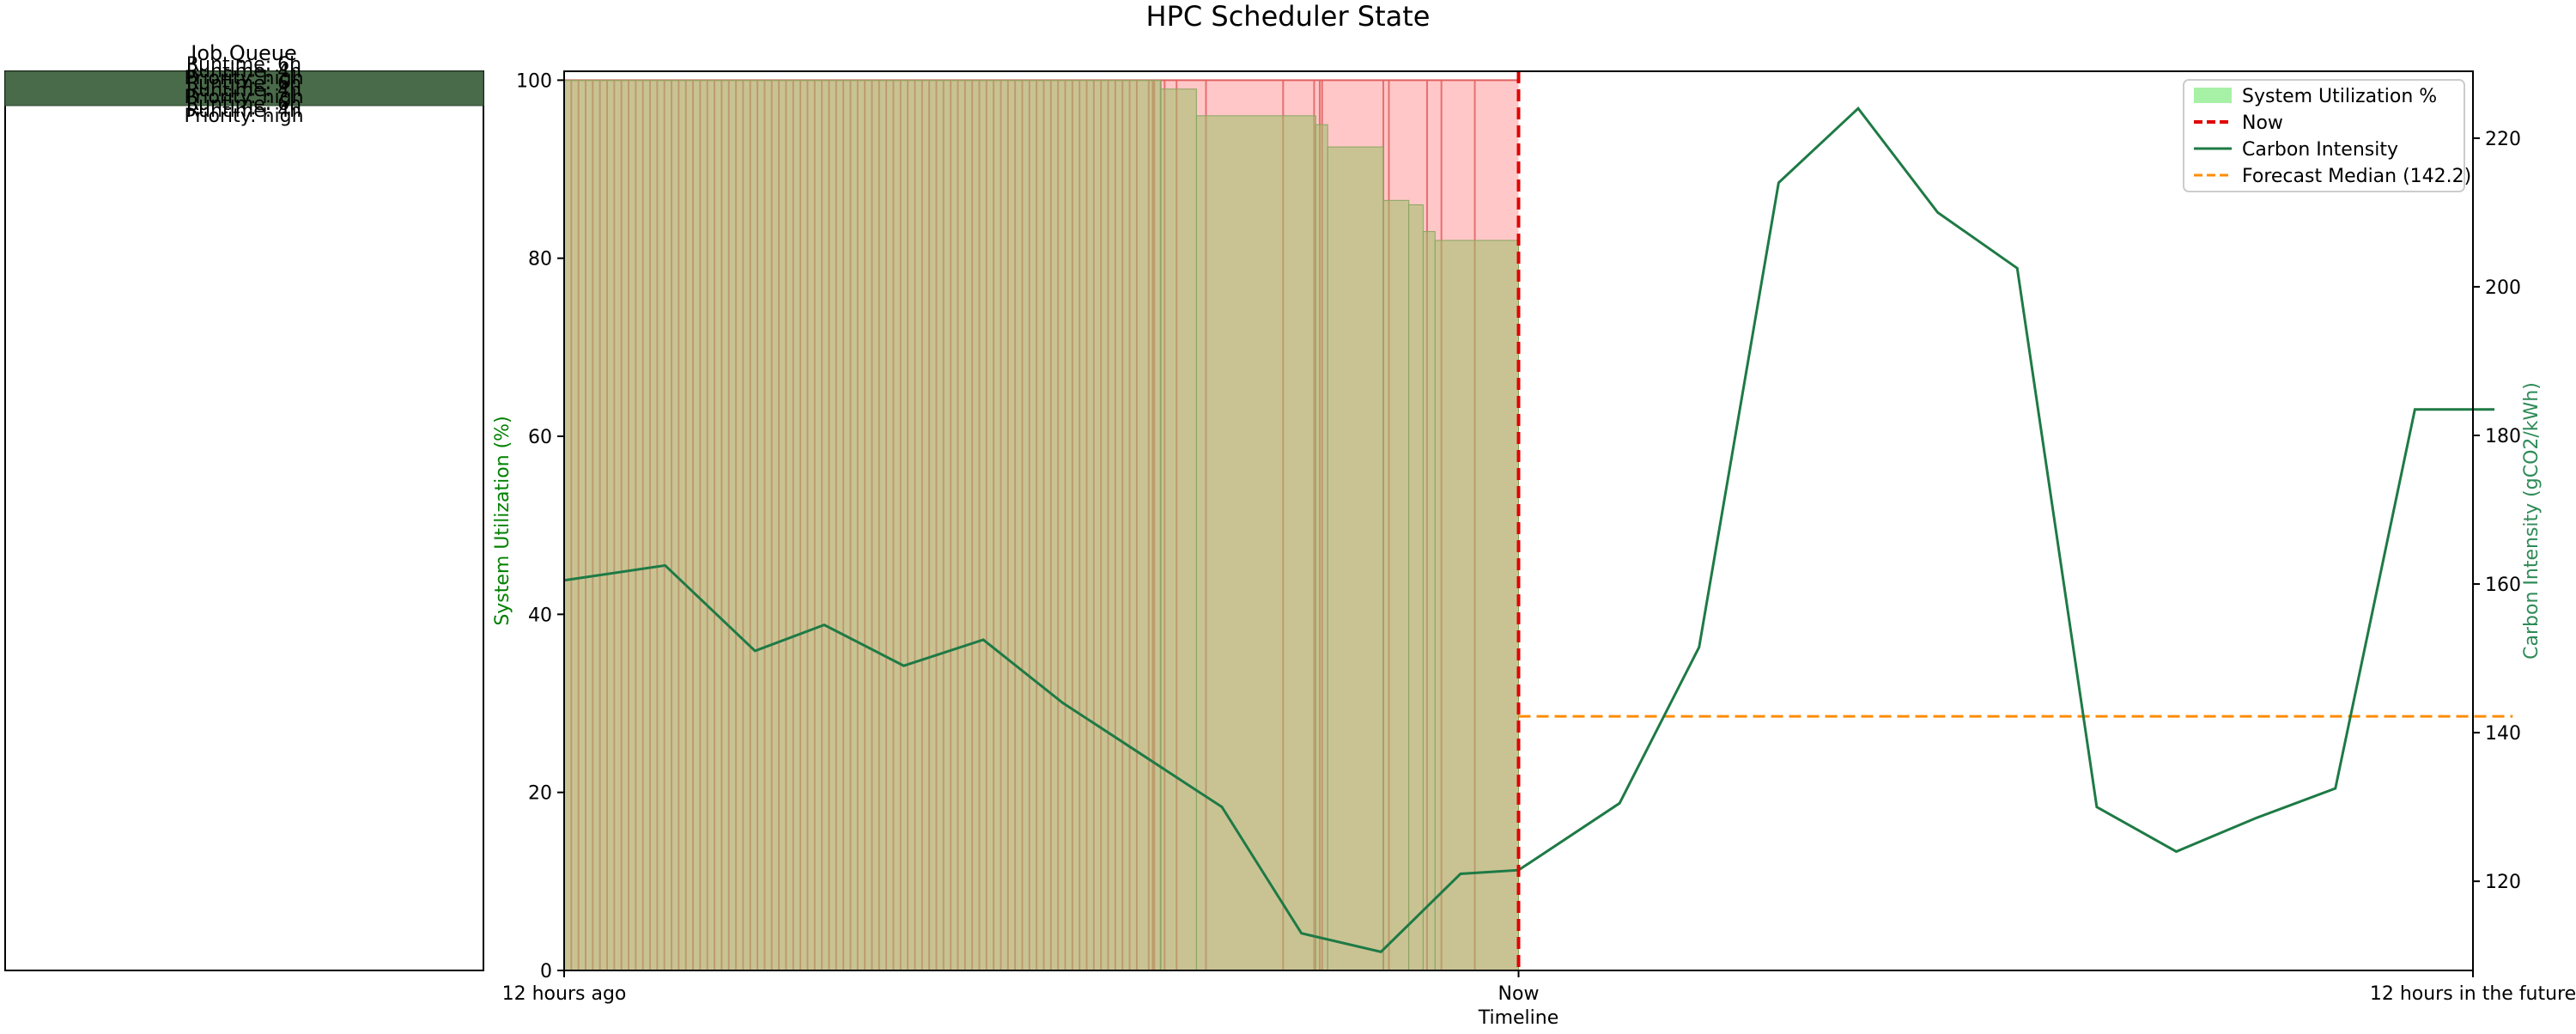 The image size is (2576, 1034). What do you see at coordinates (503, 520) in the screenshot?
I see `left-y-axis-label: System Utilization (%)` at bounding box center [503, 520].